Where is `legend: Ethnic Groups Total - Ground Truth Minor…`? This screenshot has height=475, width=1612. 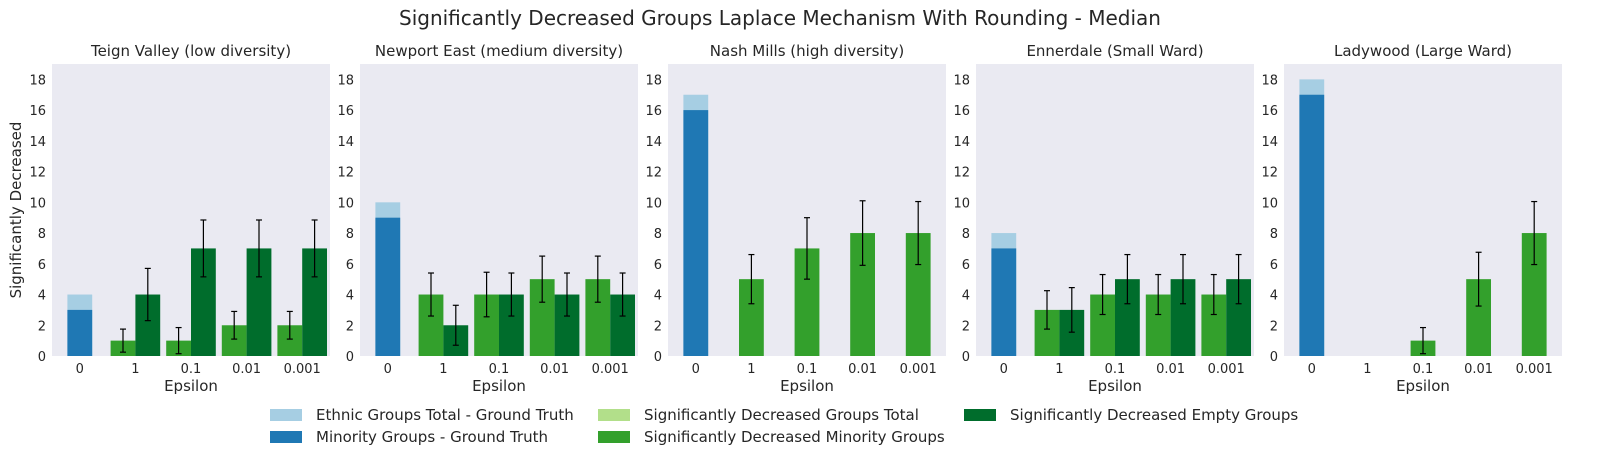 legend: Ethnic Groups Total - Ground Truth Minor… is located at coordinates (800, 434).